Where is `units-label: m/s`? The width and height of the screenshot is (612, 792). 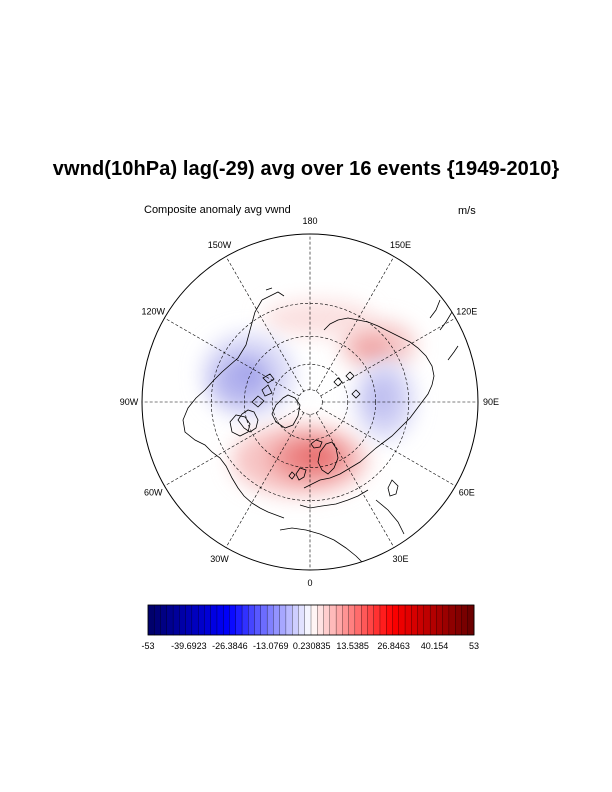 units-label: m/s is located at coordinates (467, 211).